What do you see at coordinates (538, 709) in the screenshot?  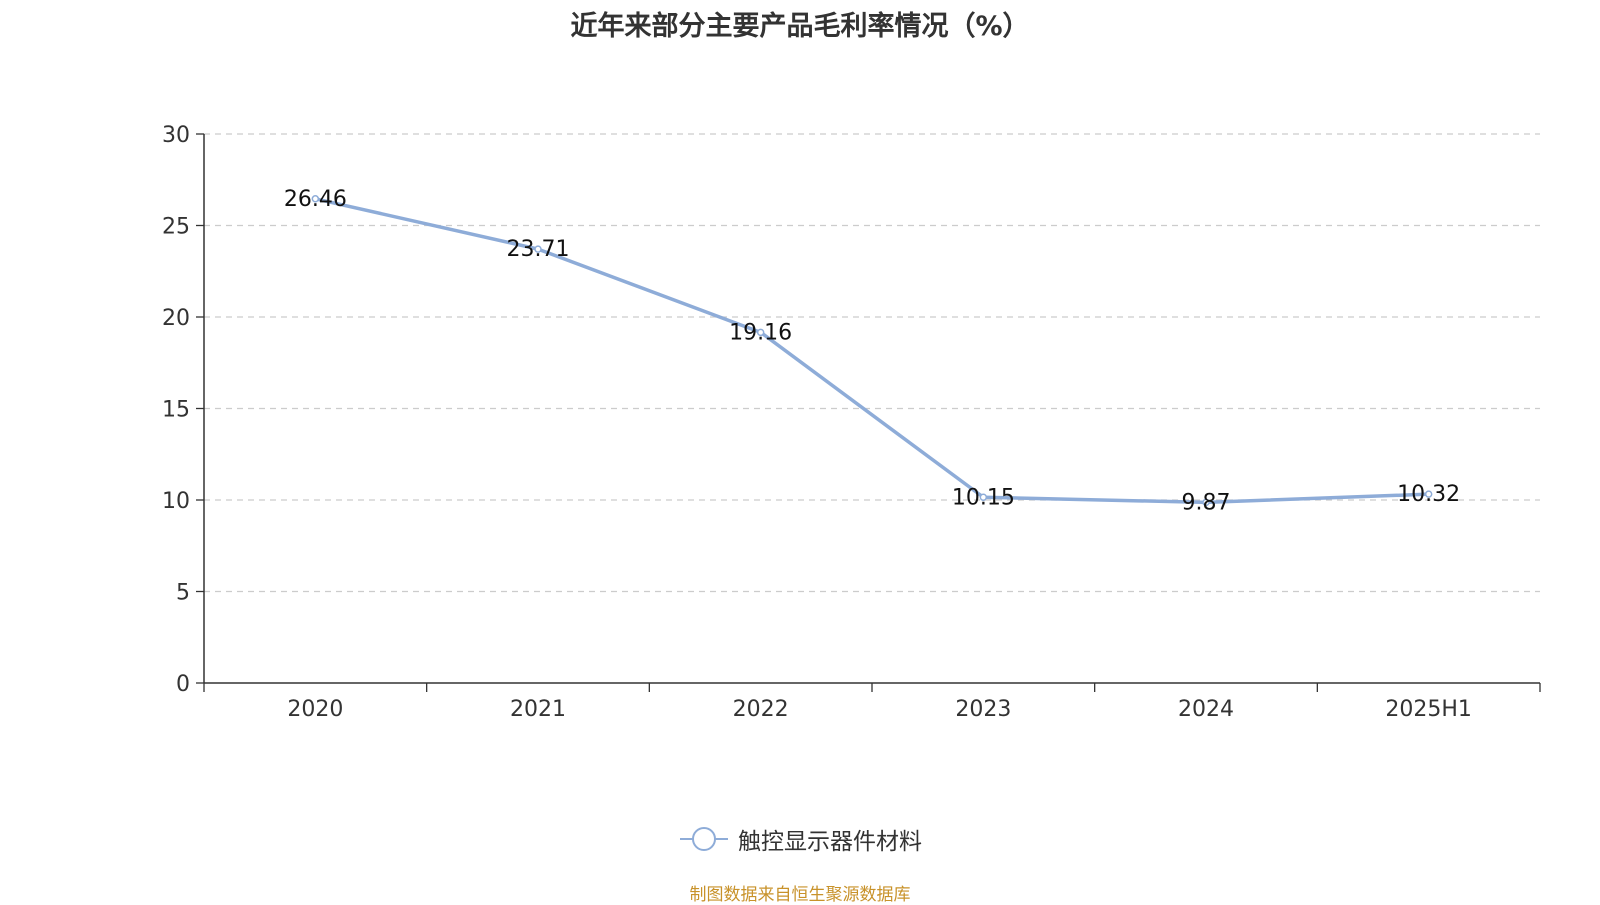 I see `x-tick-label: 2021` at bounding box center [538, 709].